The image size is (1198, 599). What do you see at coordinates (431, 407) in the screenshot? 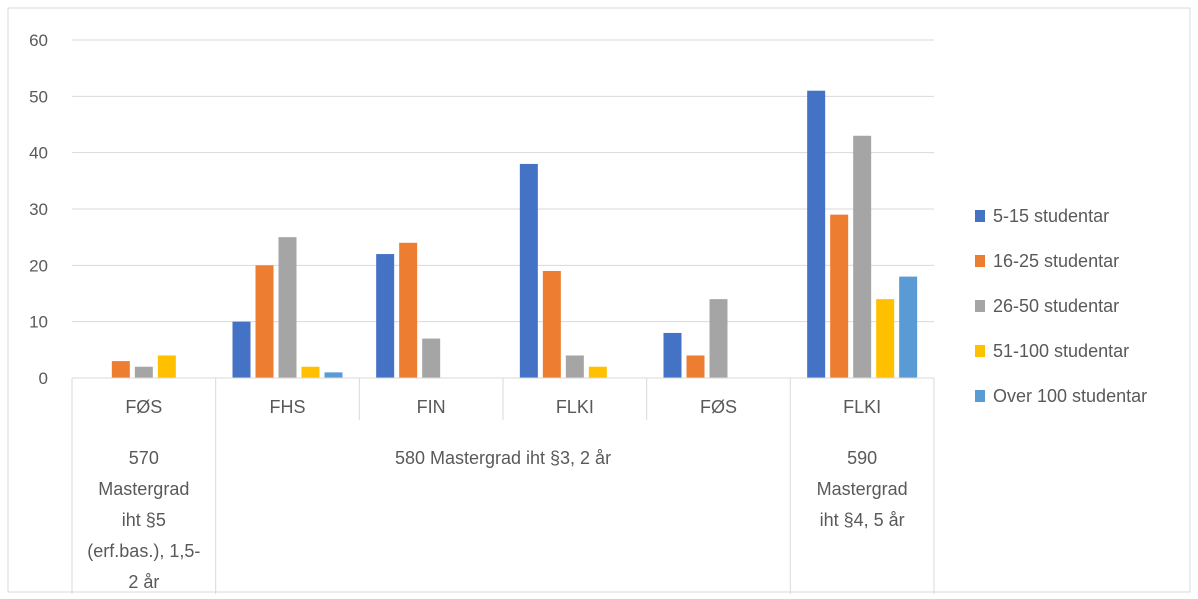
I see `x-category-label: FIN` at bounding box center [431, 407].